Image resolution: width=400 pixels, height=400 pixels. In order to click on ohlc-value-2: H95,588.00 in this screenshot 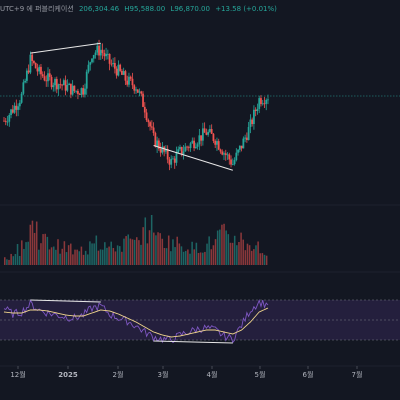, I will do `click(145, 9)`.